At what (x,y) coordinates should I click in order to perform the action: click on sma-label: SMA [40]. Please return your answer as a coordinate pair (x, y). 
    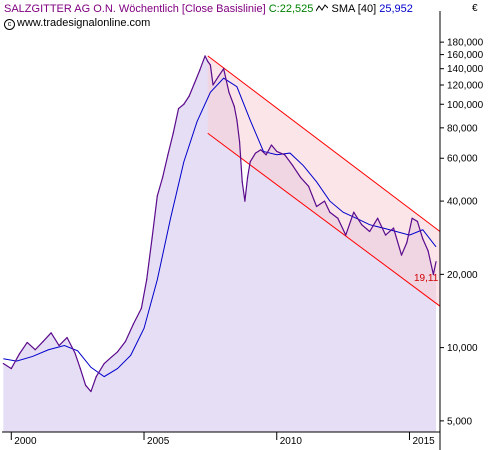
    Looking at the image, I should click on (354, 9).